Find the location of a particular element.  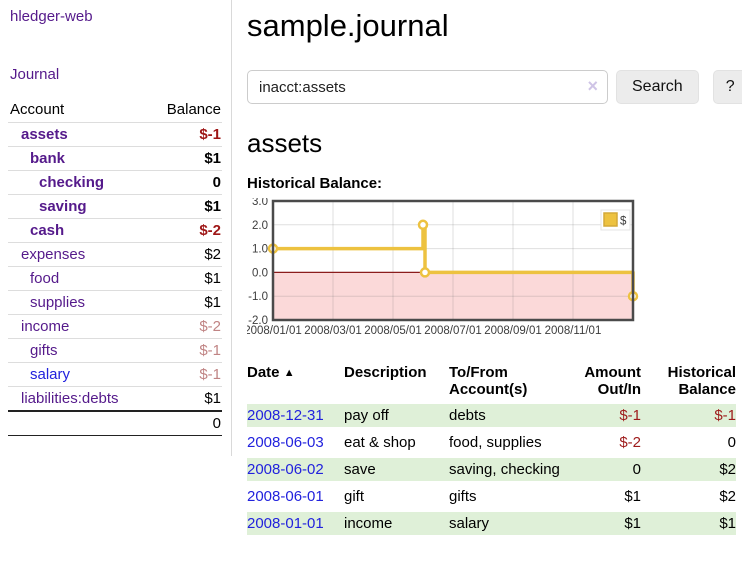

register-amount-cell: $-1 is located at coordinates (601, 417).